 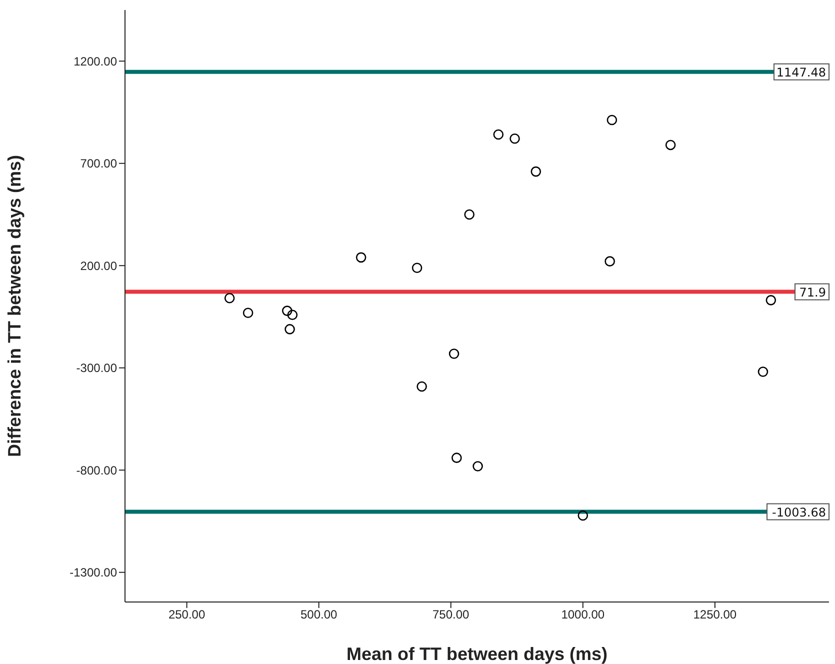 What do you see at coordinates (99, 163) in the screenshot?
I see `y-tick-label: 700.00` at bounding box center [99, 163].